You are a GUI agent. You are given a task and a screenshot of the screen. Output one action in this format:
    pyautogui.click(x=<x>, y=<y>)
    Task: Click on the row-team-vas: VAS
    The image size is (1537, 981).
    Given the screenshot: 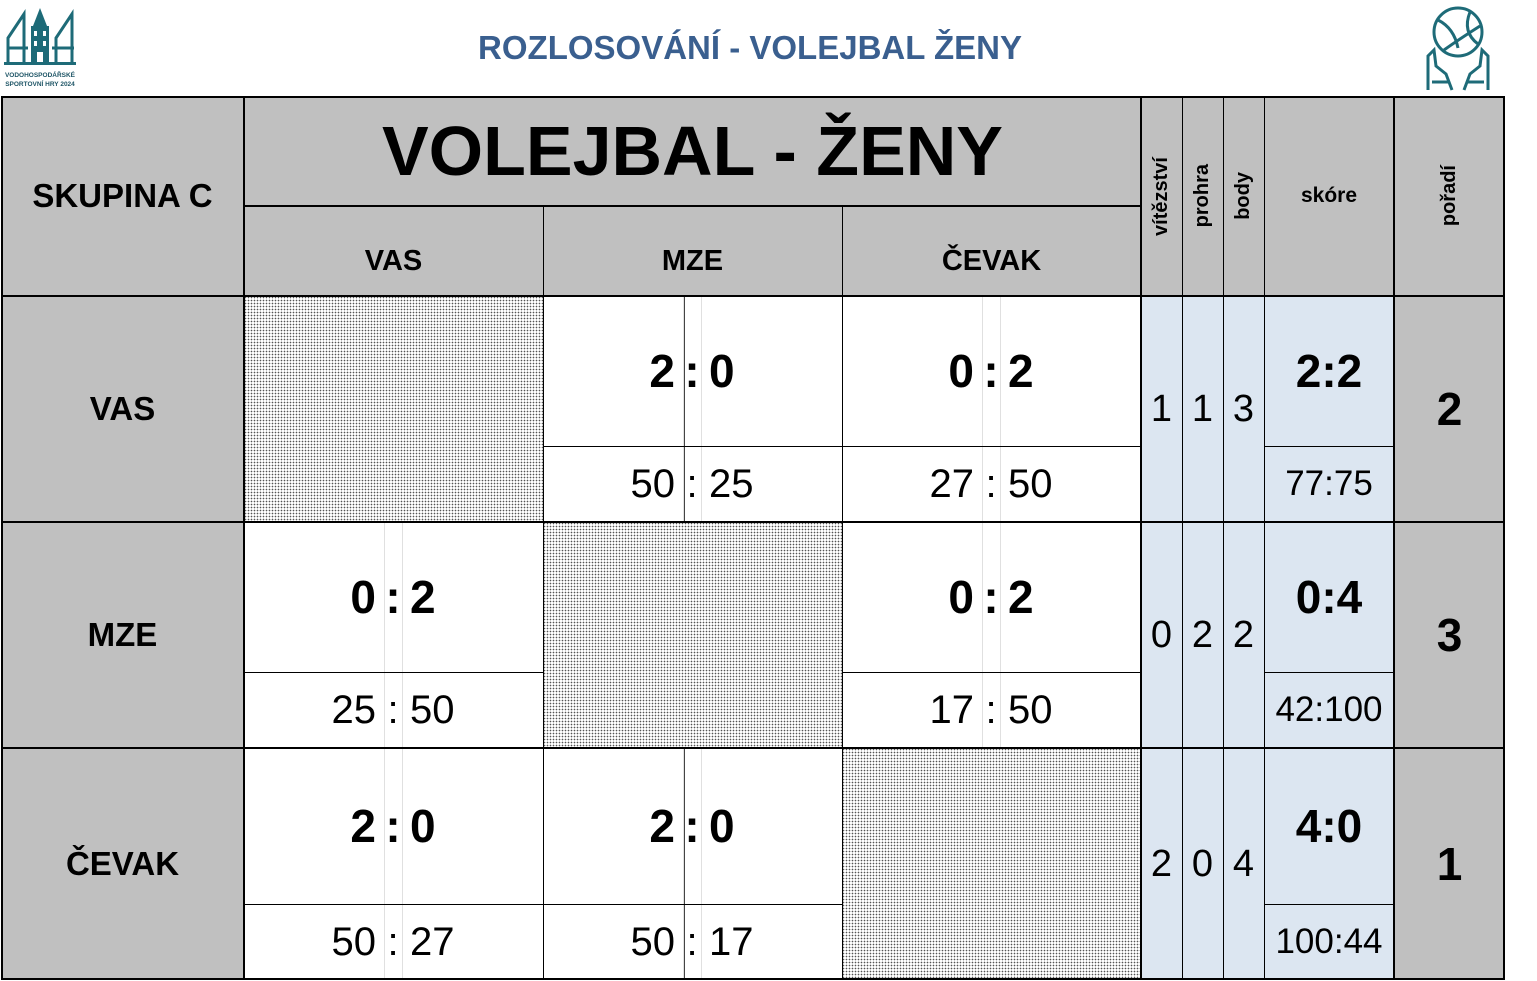 What is the action you would take?
    pyautogui.click(x=122, y=409)
    